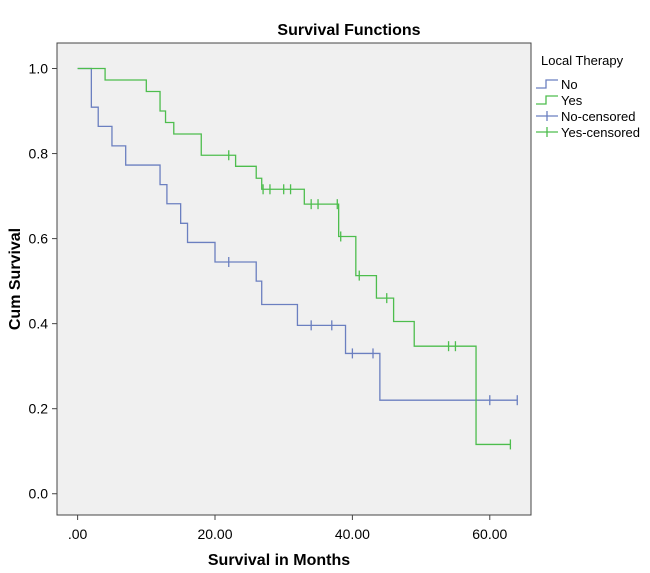  I want to click on x-axis: .00 20.00 40.00 60.00, so click(288, 528).